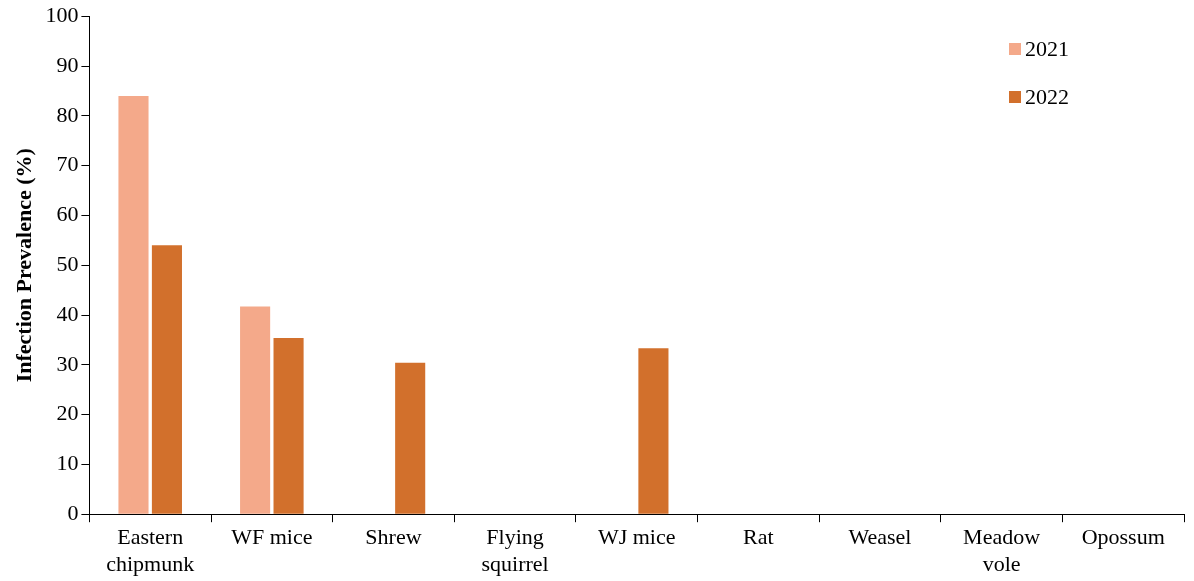  Describe the element at coordinates (150, 550) in the screenshot. I see `x-tick-label: Eastern chipmunk` at that location.